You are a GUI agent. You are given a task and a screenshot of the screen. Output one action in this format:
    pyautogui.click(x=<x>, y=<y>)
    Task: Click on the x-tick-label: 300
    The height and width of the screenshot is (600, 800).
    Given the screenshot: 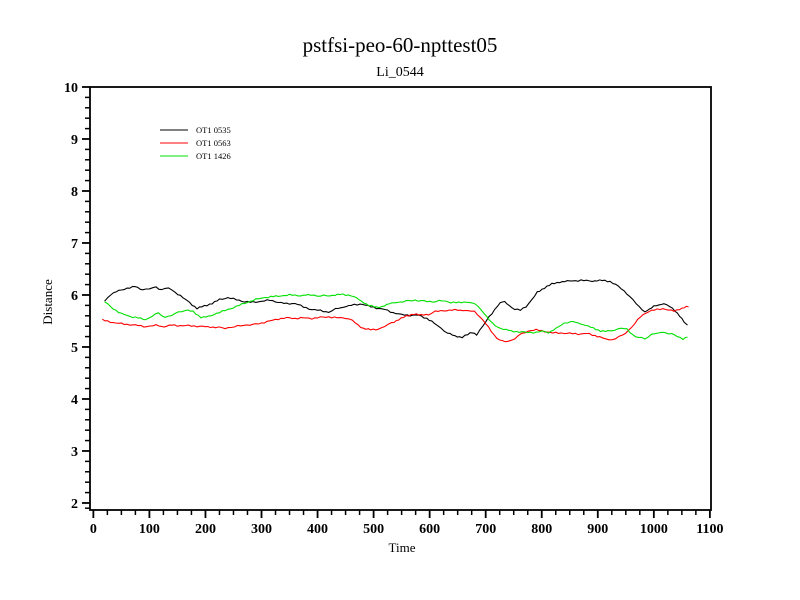 What is the action you would take?
    pyautogui.click(x=261, y=529)
    